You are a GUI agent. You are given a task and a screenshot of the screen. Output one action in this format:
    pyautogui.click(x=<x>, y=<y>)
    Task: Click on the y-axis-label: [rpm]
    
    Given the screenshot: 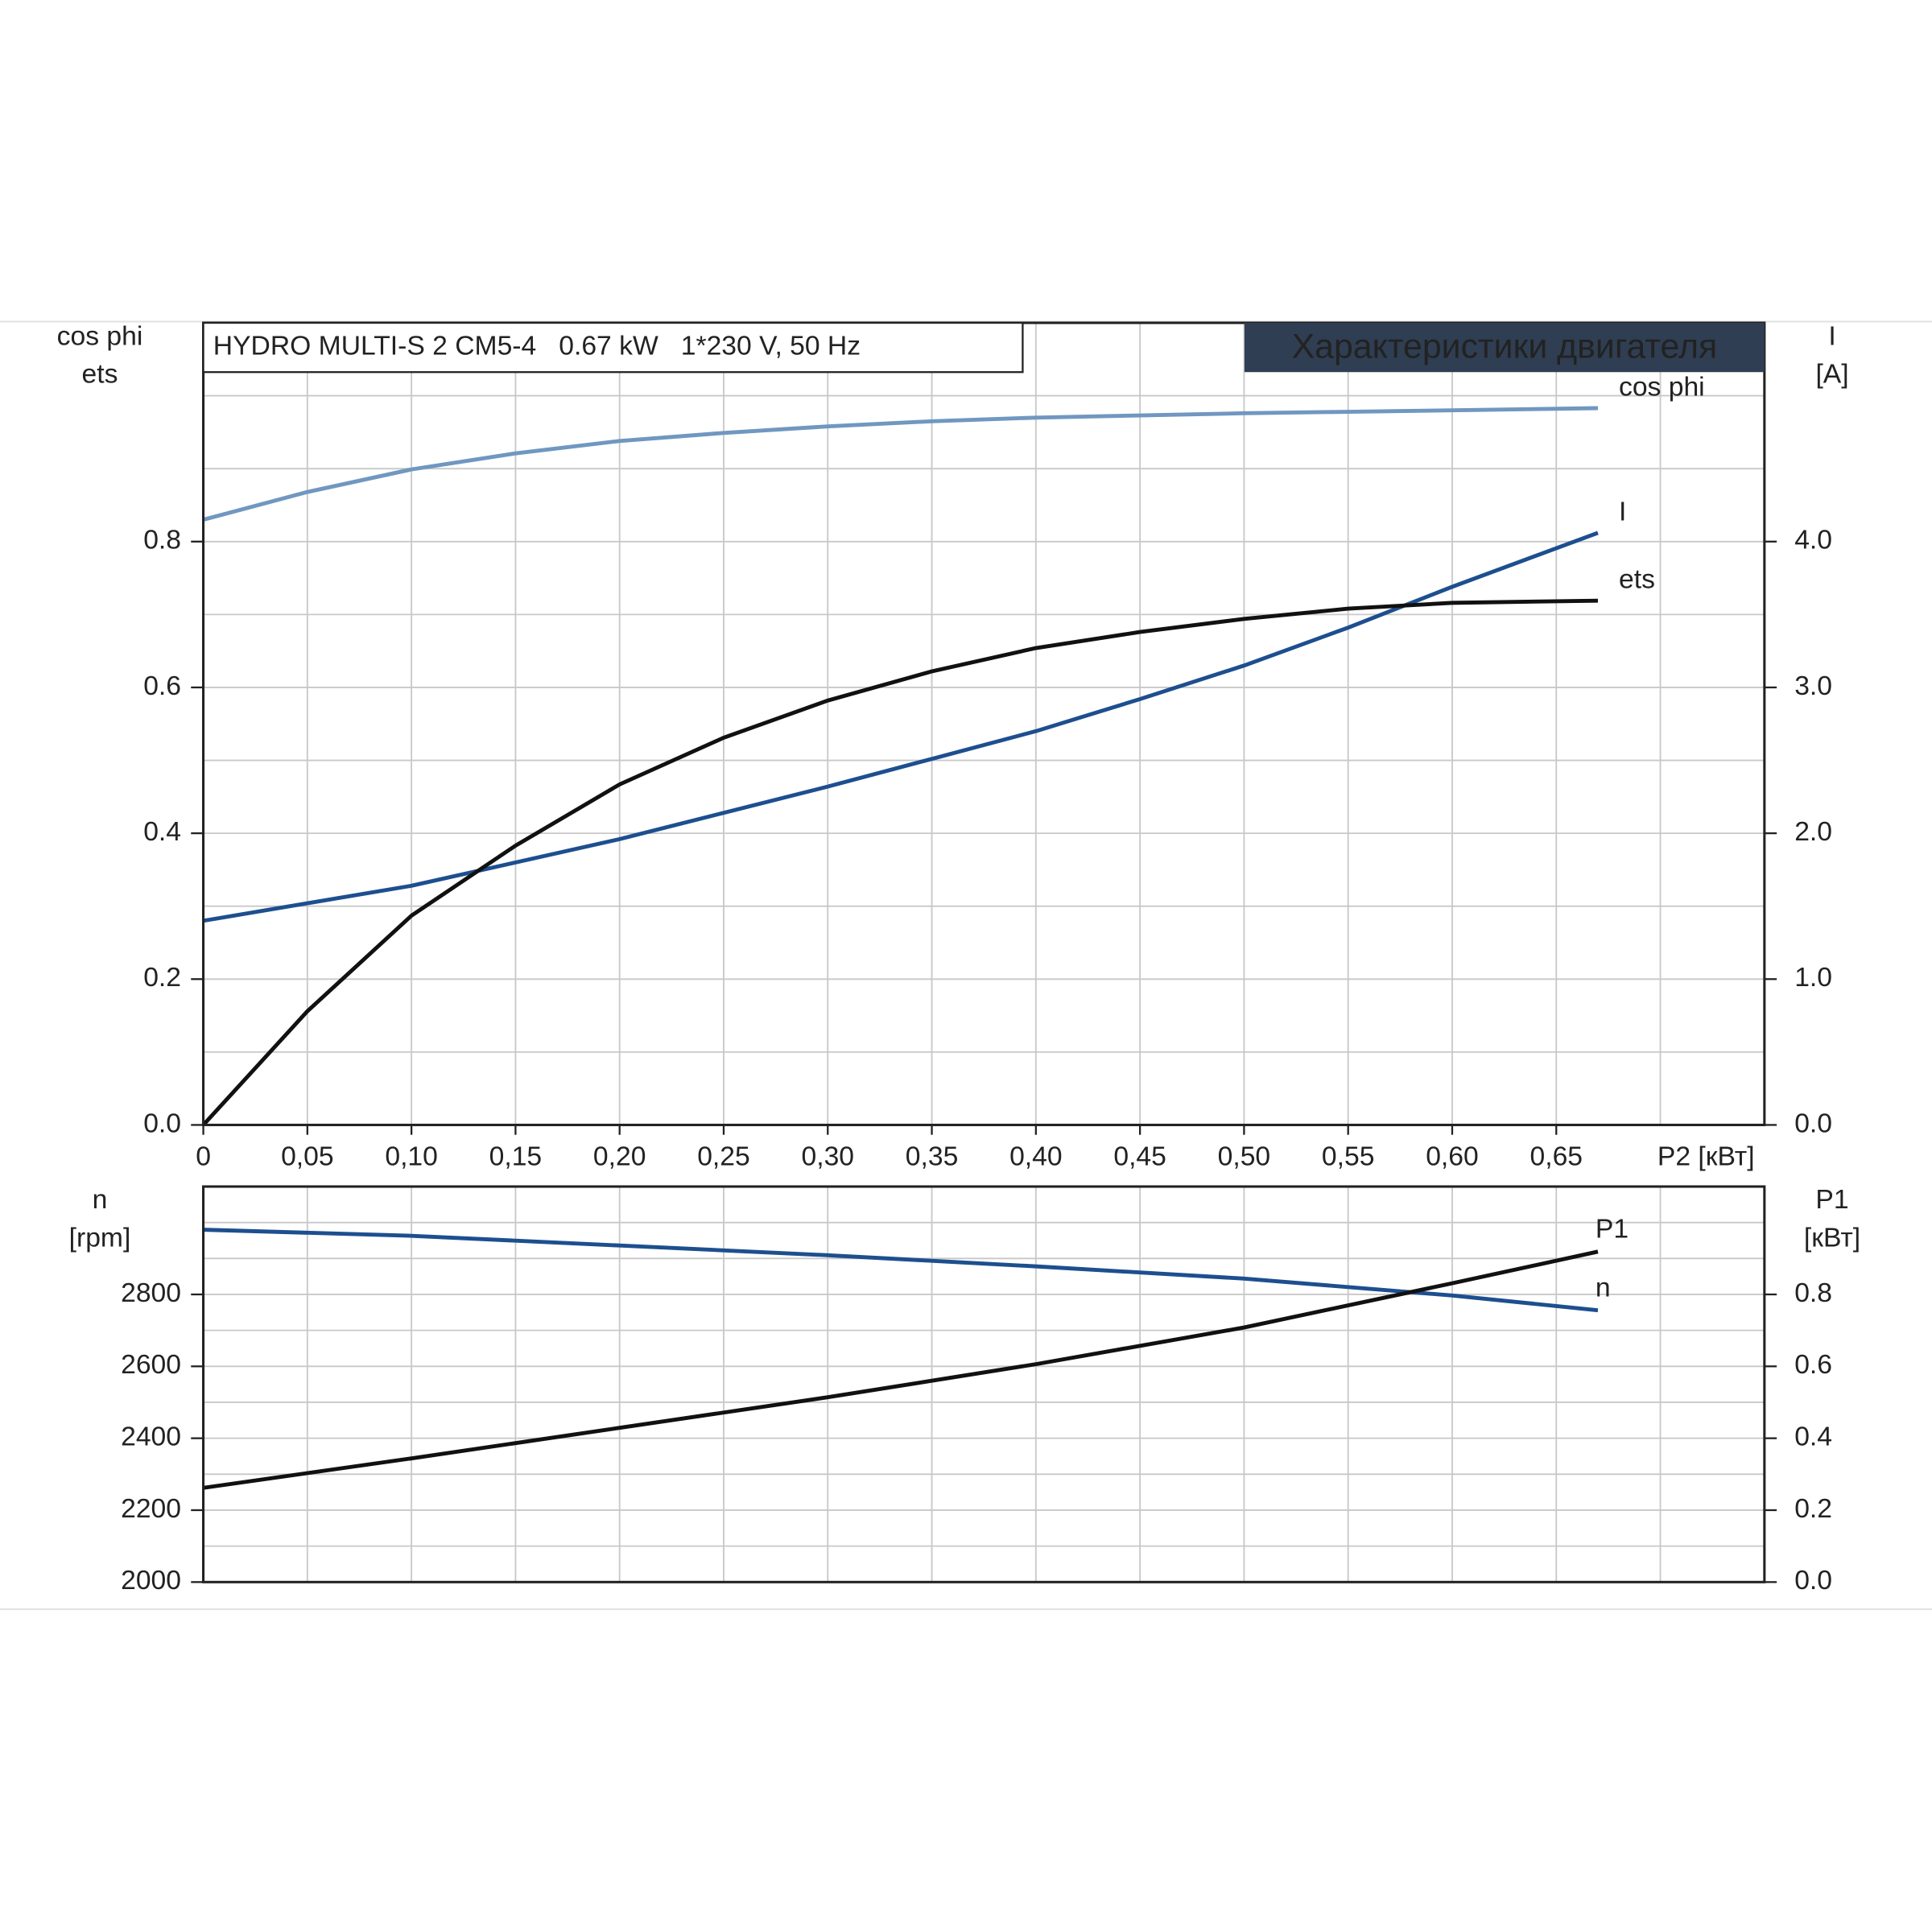 What is the action you would take?
    pyautogui.click(x=100, y=1238)
    